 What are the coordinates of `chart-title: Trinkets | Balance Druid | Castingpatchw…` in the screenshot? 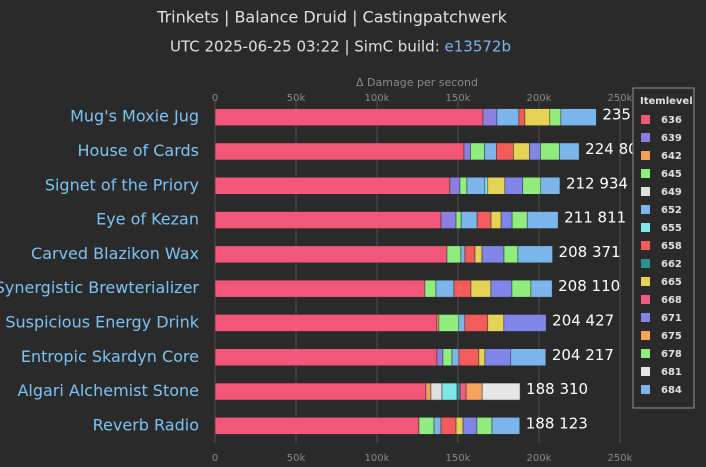 It's located at (331, 17).